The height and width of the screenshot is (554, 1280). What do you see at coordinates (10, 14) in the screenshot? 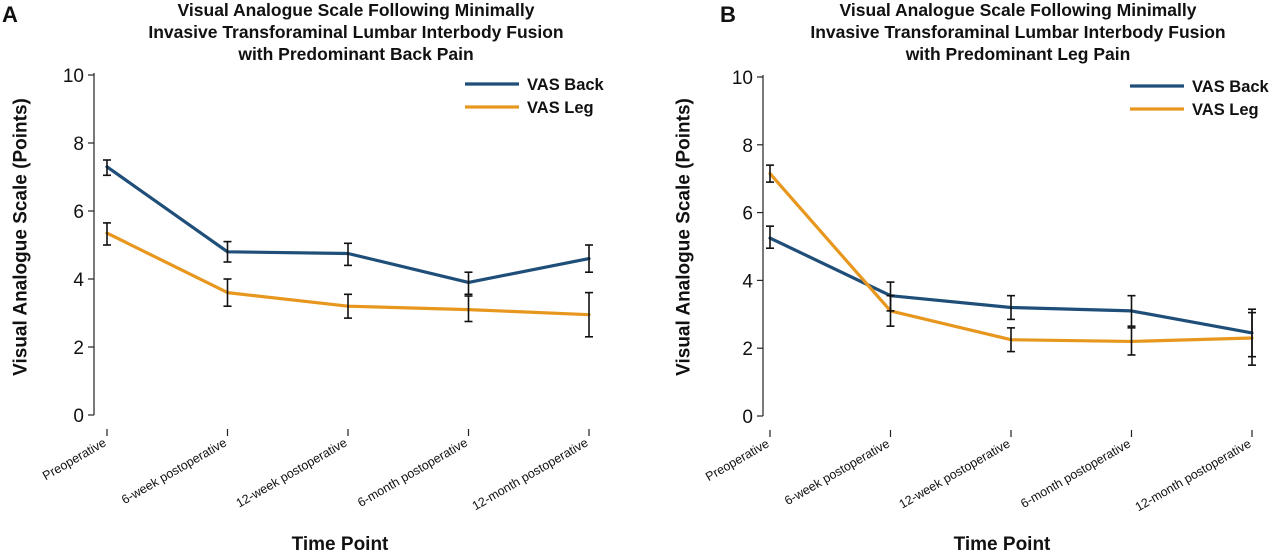
I see `panel-letter: A` at bounding box center [10, 14].